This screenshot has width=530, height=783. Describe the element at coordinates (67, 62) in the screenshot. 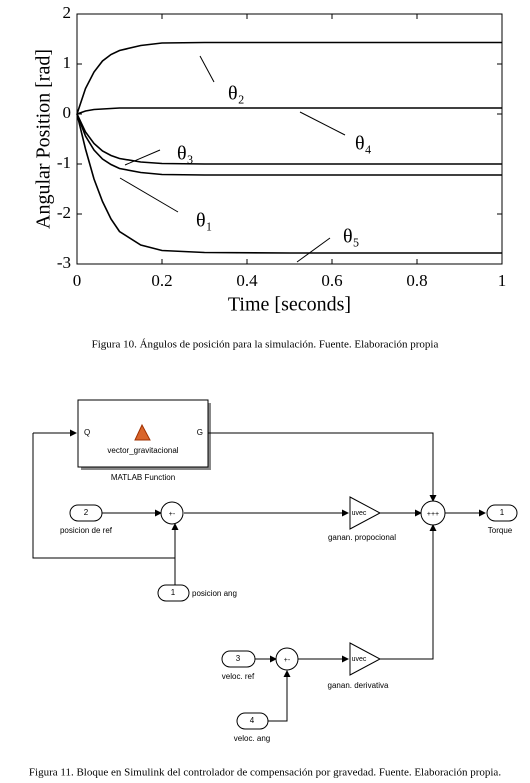

I see `y-tick-label: 1` at that location.